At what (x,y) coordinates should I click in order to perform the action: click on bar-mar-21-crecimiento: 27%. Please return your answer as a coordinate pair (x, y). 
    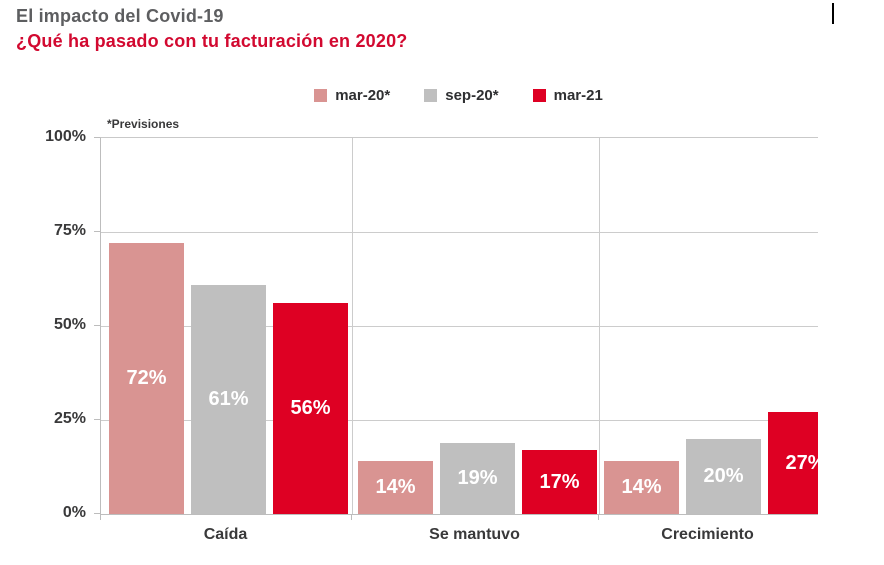
    Looking at the image, I should click on (793, 463).